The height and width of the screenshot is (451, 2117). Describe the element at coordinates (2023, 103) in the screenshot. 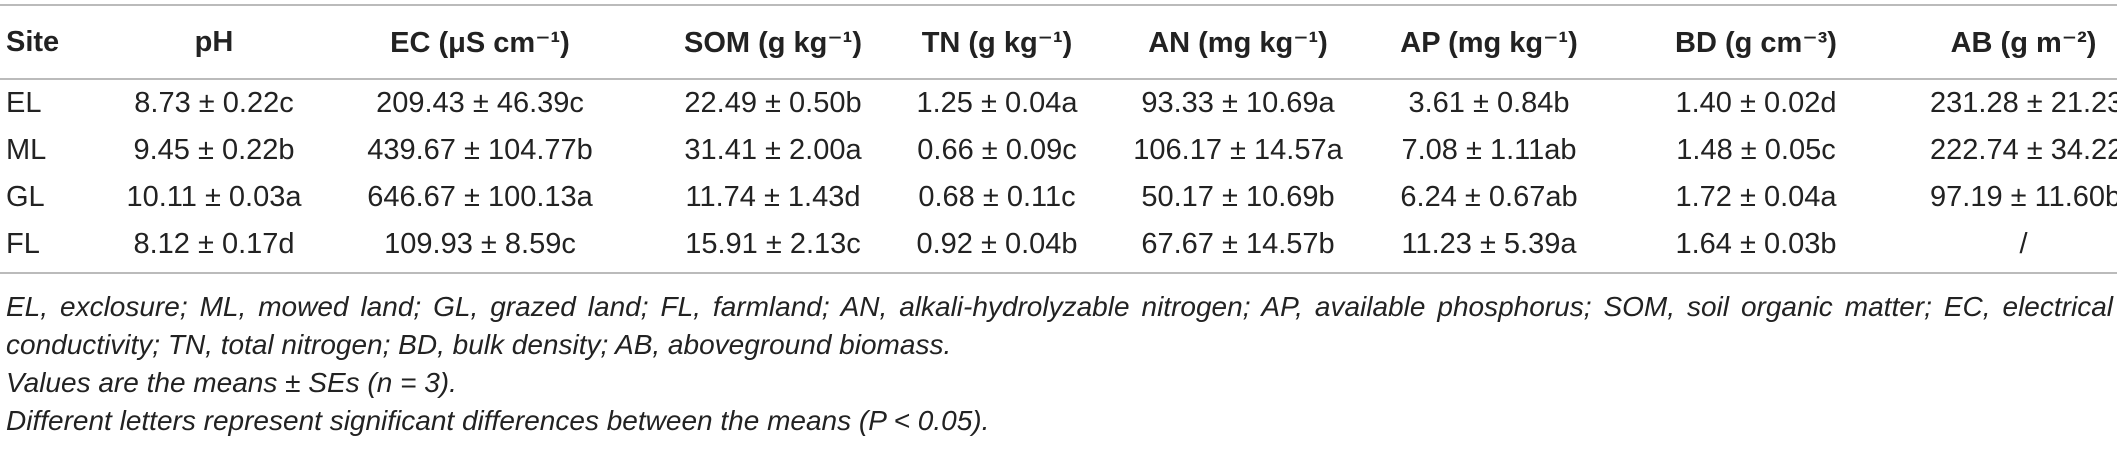

I see `cell: 231.28 ± 21.23a` at that location.